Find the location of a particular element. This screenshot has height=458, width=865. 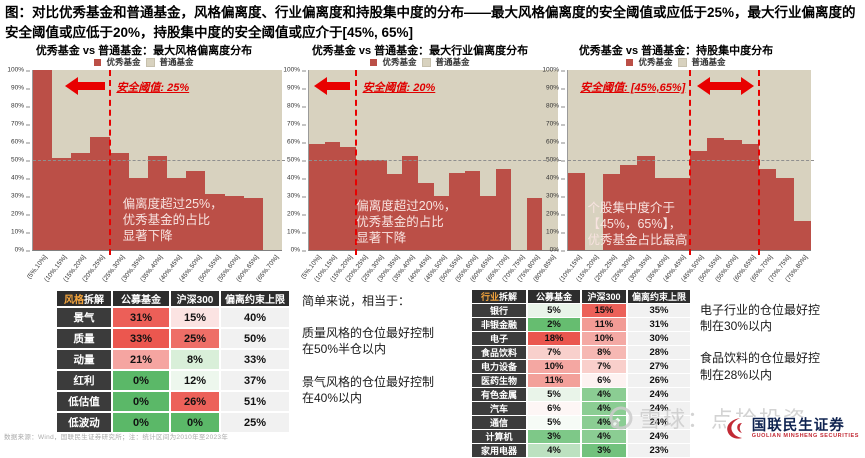

row-name-cell: 有色金属 is located at coordinates (499, 394).